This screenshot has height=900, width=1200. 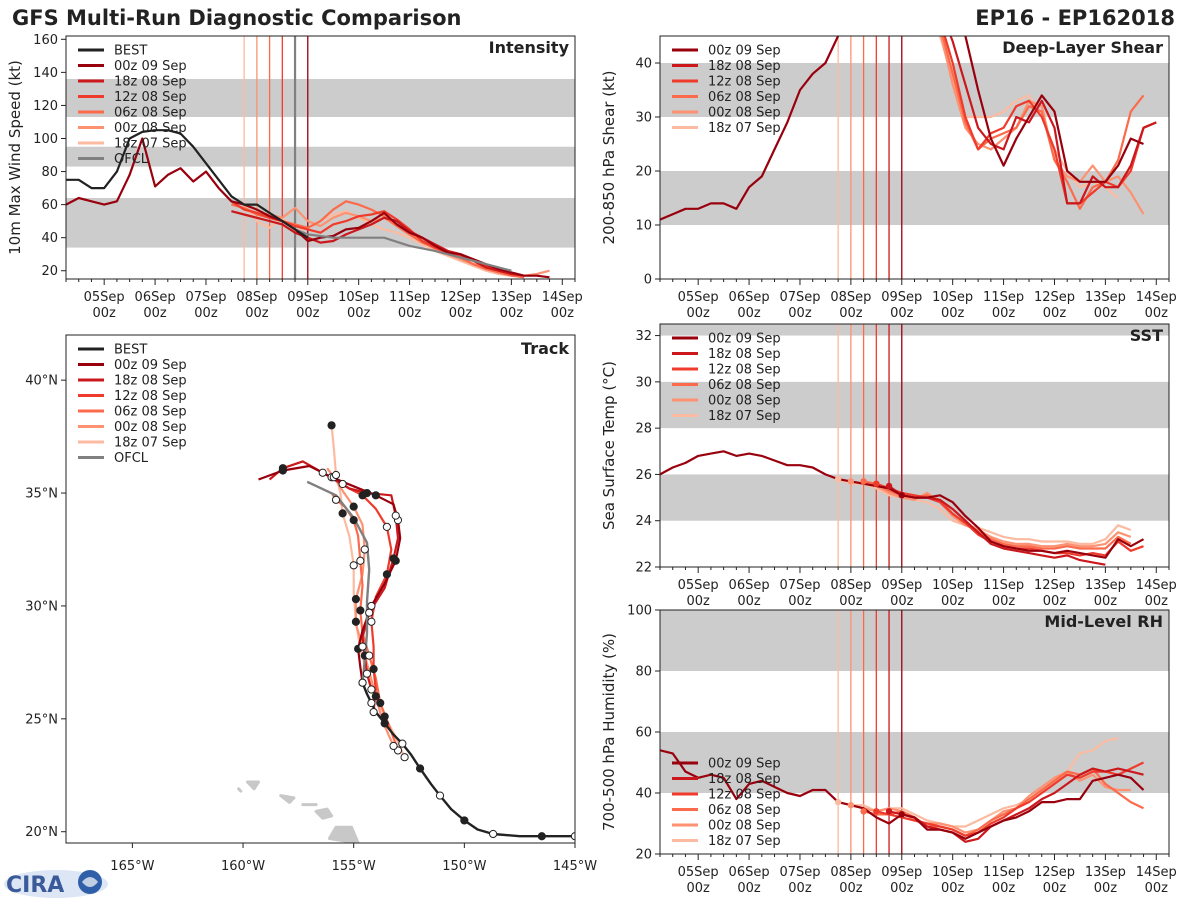 I want to click on intensity-xtick-day-label: 13Sep, so click(x=511, y=297).